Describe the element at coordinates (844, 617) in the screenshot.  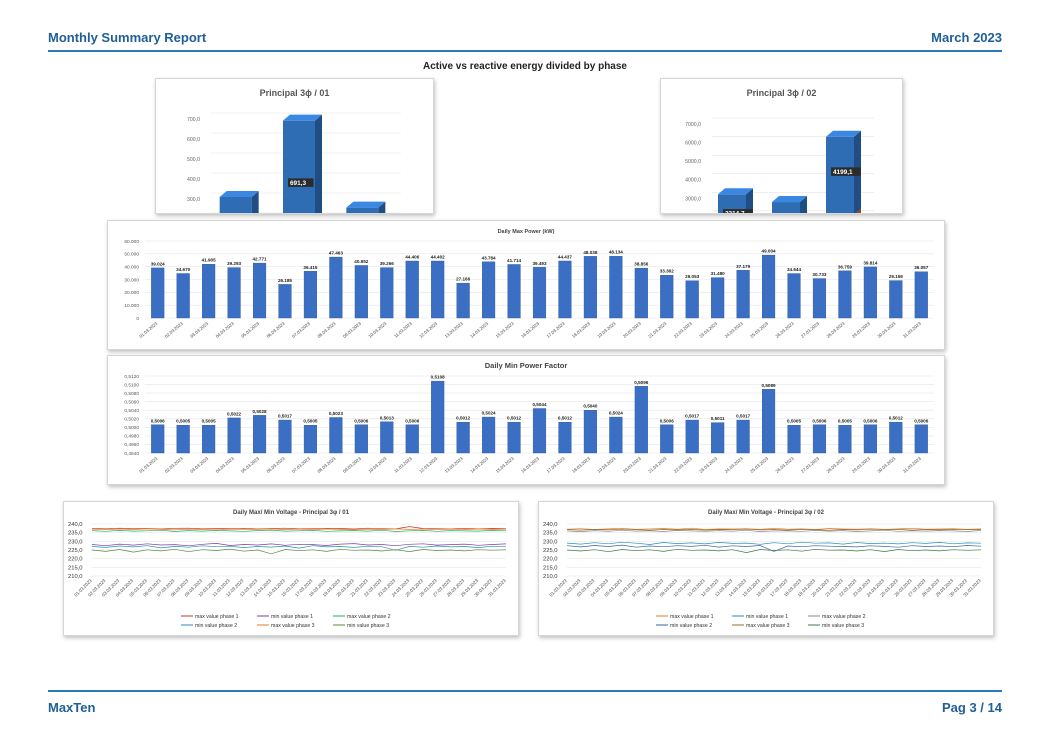
I see `legend-entry: max value phase 2` at that location.